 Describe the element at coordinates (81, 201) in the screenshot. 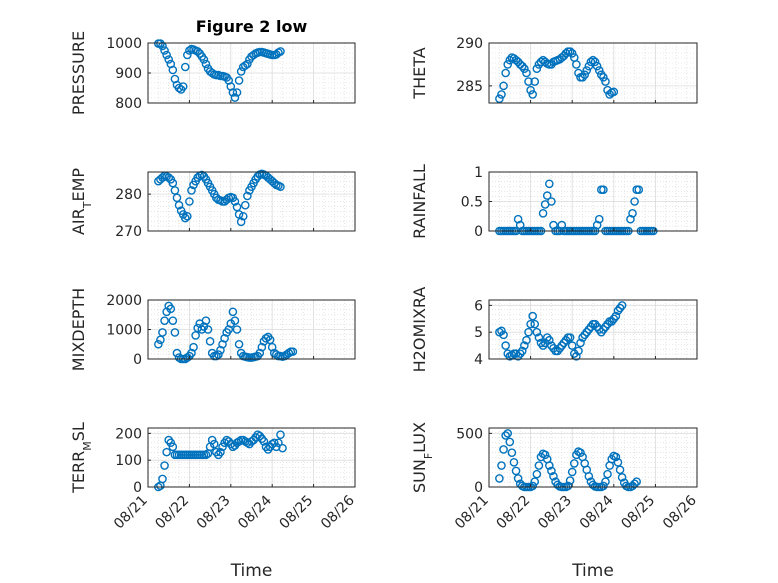

I see `y-axis-label: AIRTEMP` at that location.